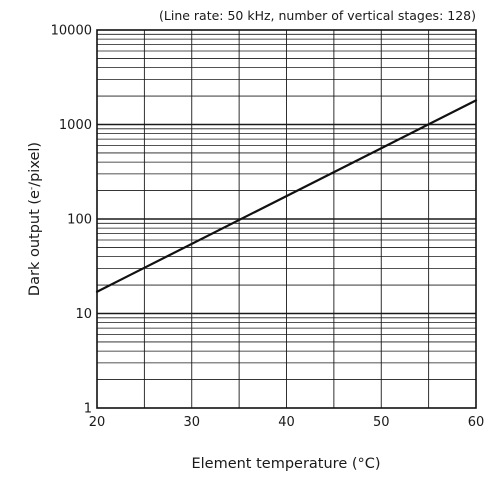  I want to click on y-tick-label: 1000, so click(75, 125).